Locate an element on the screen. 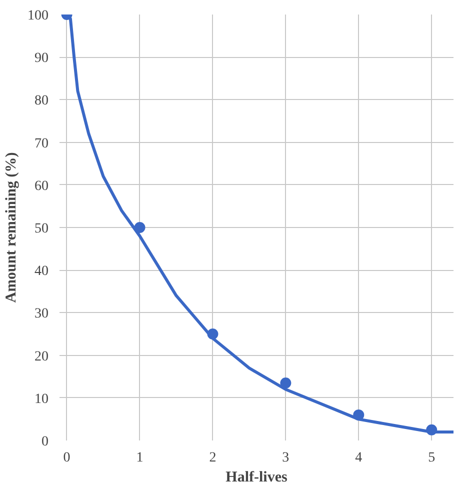  y-tick-label: 10 is located at coordinates (41, 399).